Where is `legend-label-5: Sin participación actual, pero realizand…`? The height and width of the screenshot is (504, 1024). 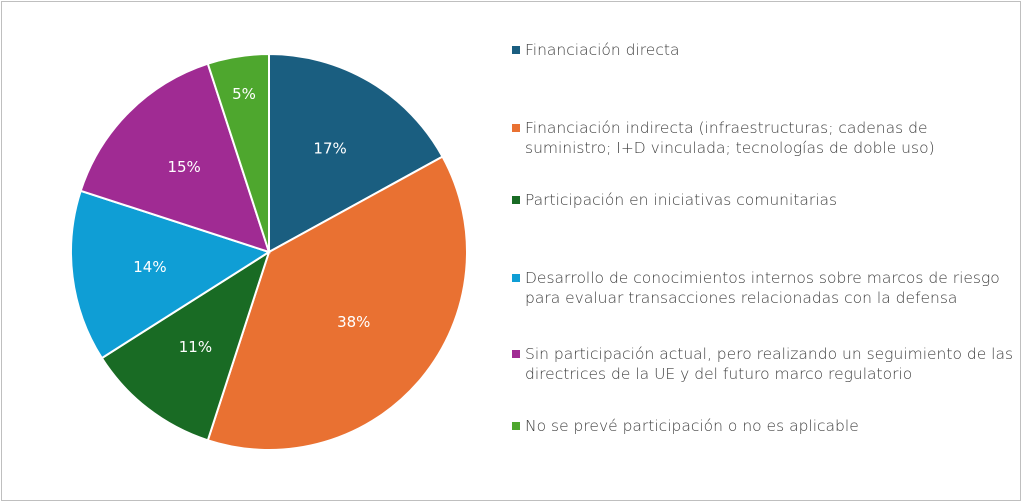 legend-label-5: Sin participación actual, pero realizand… is located at coordinates (769, 364).